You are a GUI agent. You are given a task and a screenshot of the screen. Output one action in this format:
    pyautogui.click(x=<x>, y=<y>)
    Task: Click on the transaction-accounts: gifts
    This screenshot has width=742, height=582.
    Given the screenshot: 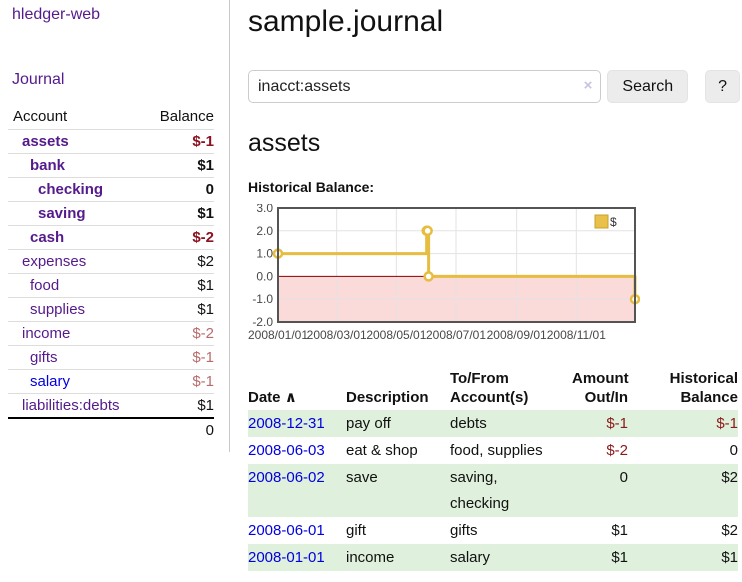 What is the action you would take?
    pyautogui.click(x=464, y=530)
    